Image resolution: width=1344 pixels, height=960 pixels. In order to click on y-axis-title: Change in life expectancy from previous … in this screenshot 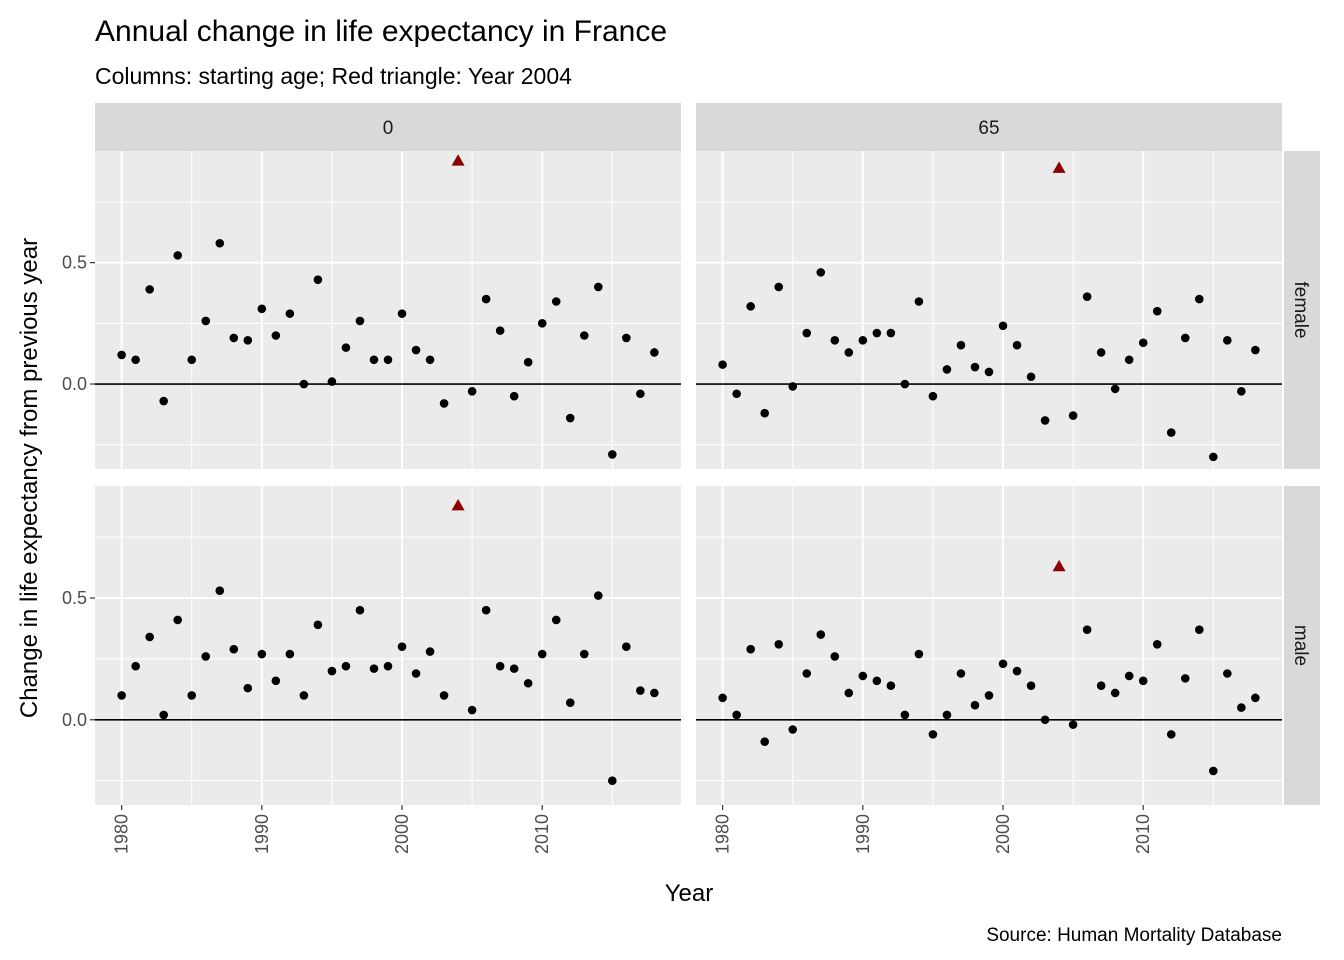, I will do `click(29, 478)`.